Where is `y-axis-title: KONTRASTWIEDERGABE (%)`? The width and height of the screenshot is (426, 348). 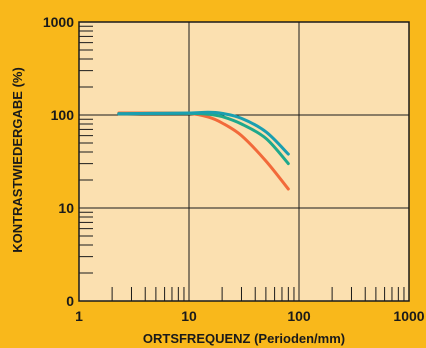
y-axis-title: KONTRASTWIEDERGABE (%) is located at coordinates (17, 160).